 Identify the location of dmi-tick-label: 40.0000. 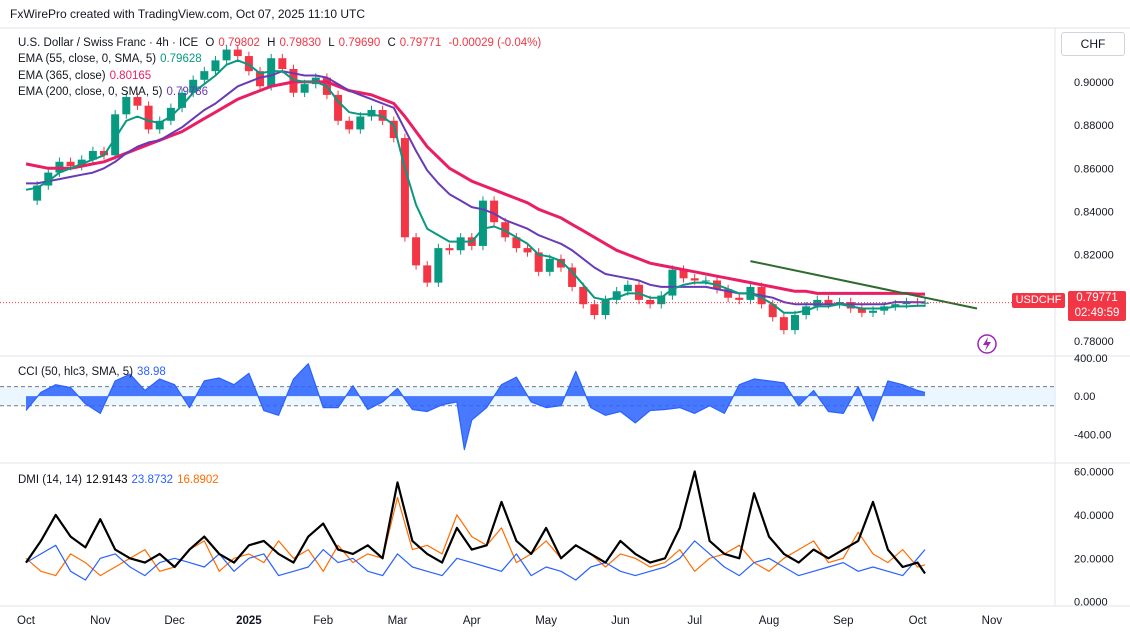
(1094, 516).